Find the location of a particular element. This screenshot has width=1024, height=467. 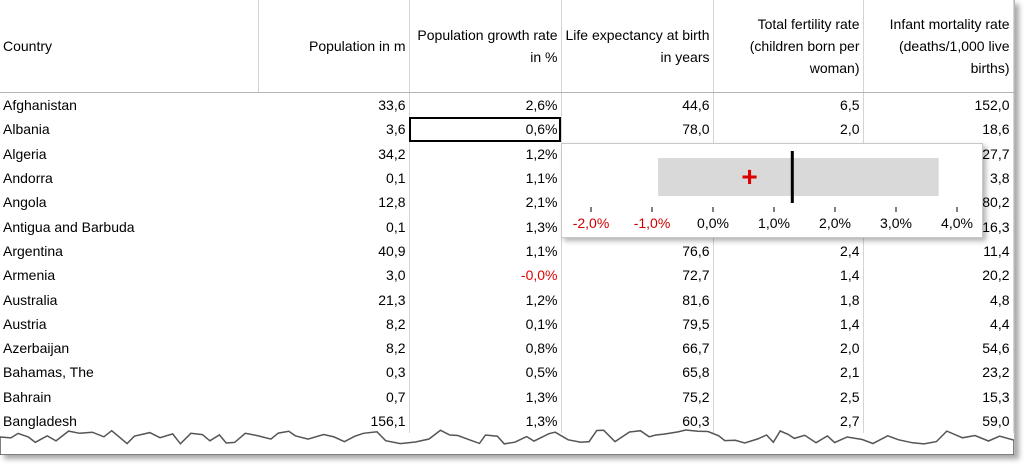

cell-country: Austria is located at coordinates (25, 323).